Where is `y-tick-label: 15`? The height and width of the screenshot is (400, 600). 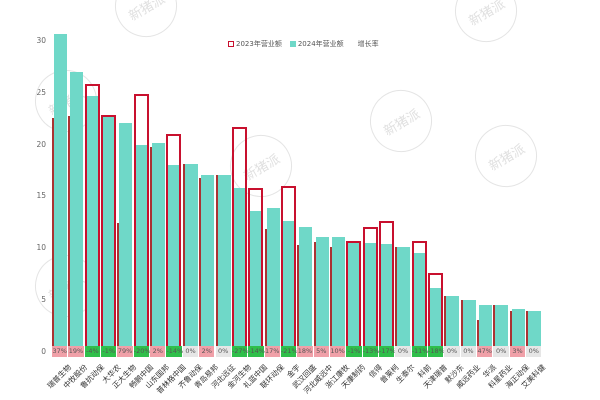
y-tick-label: 15 is located at coordinates (41, 196).